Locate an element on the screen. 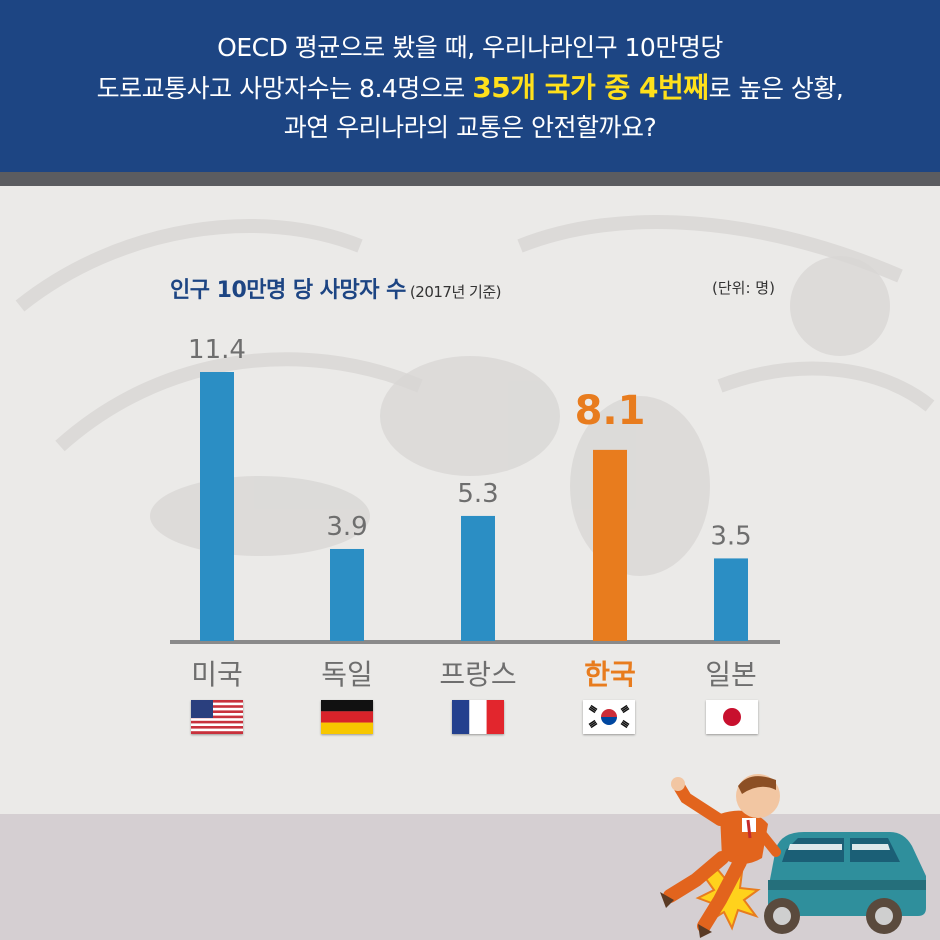 Image resolution: width=940 pixels, height=940 pixels. header-line-2-post: 로 높은 상황, is located at coordinates (776, 88).